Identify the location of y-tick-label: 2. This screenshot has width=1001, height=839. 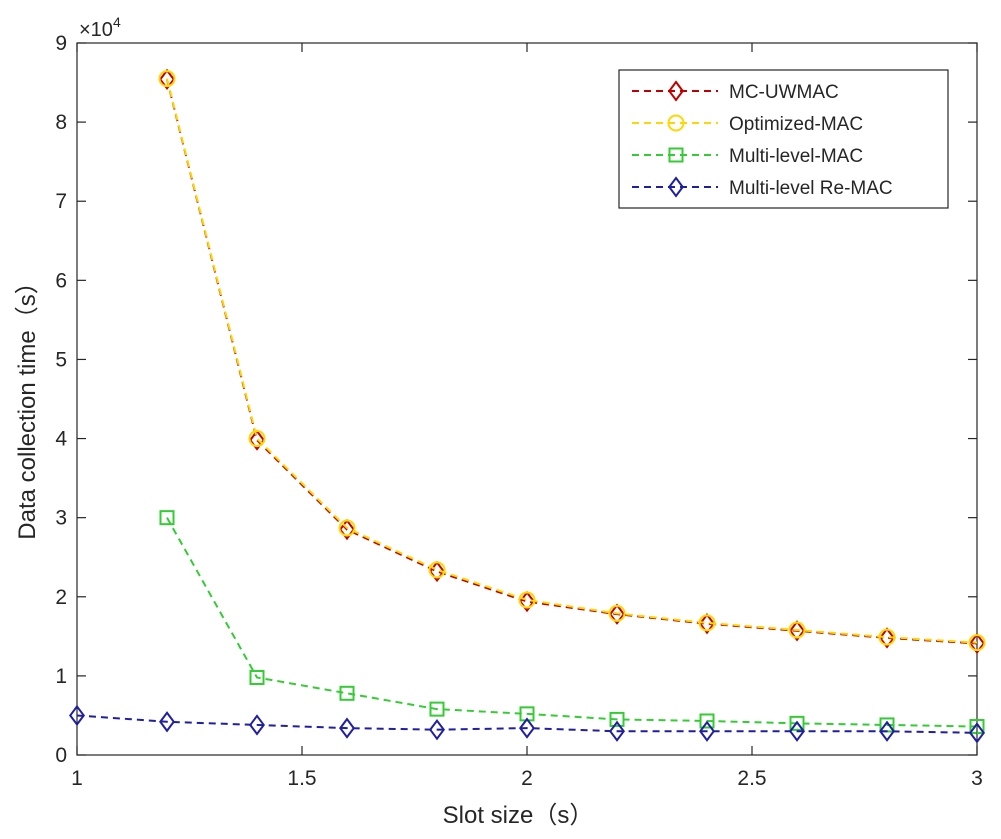
(61, 597).